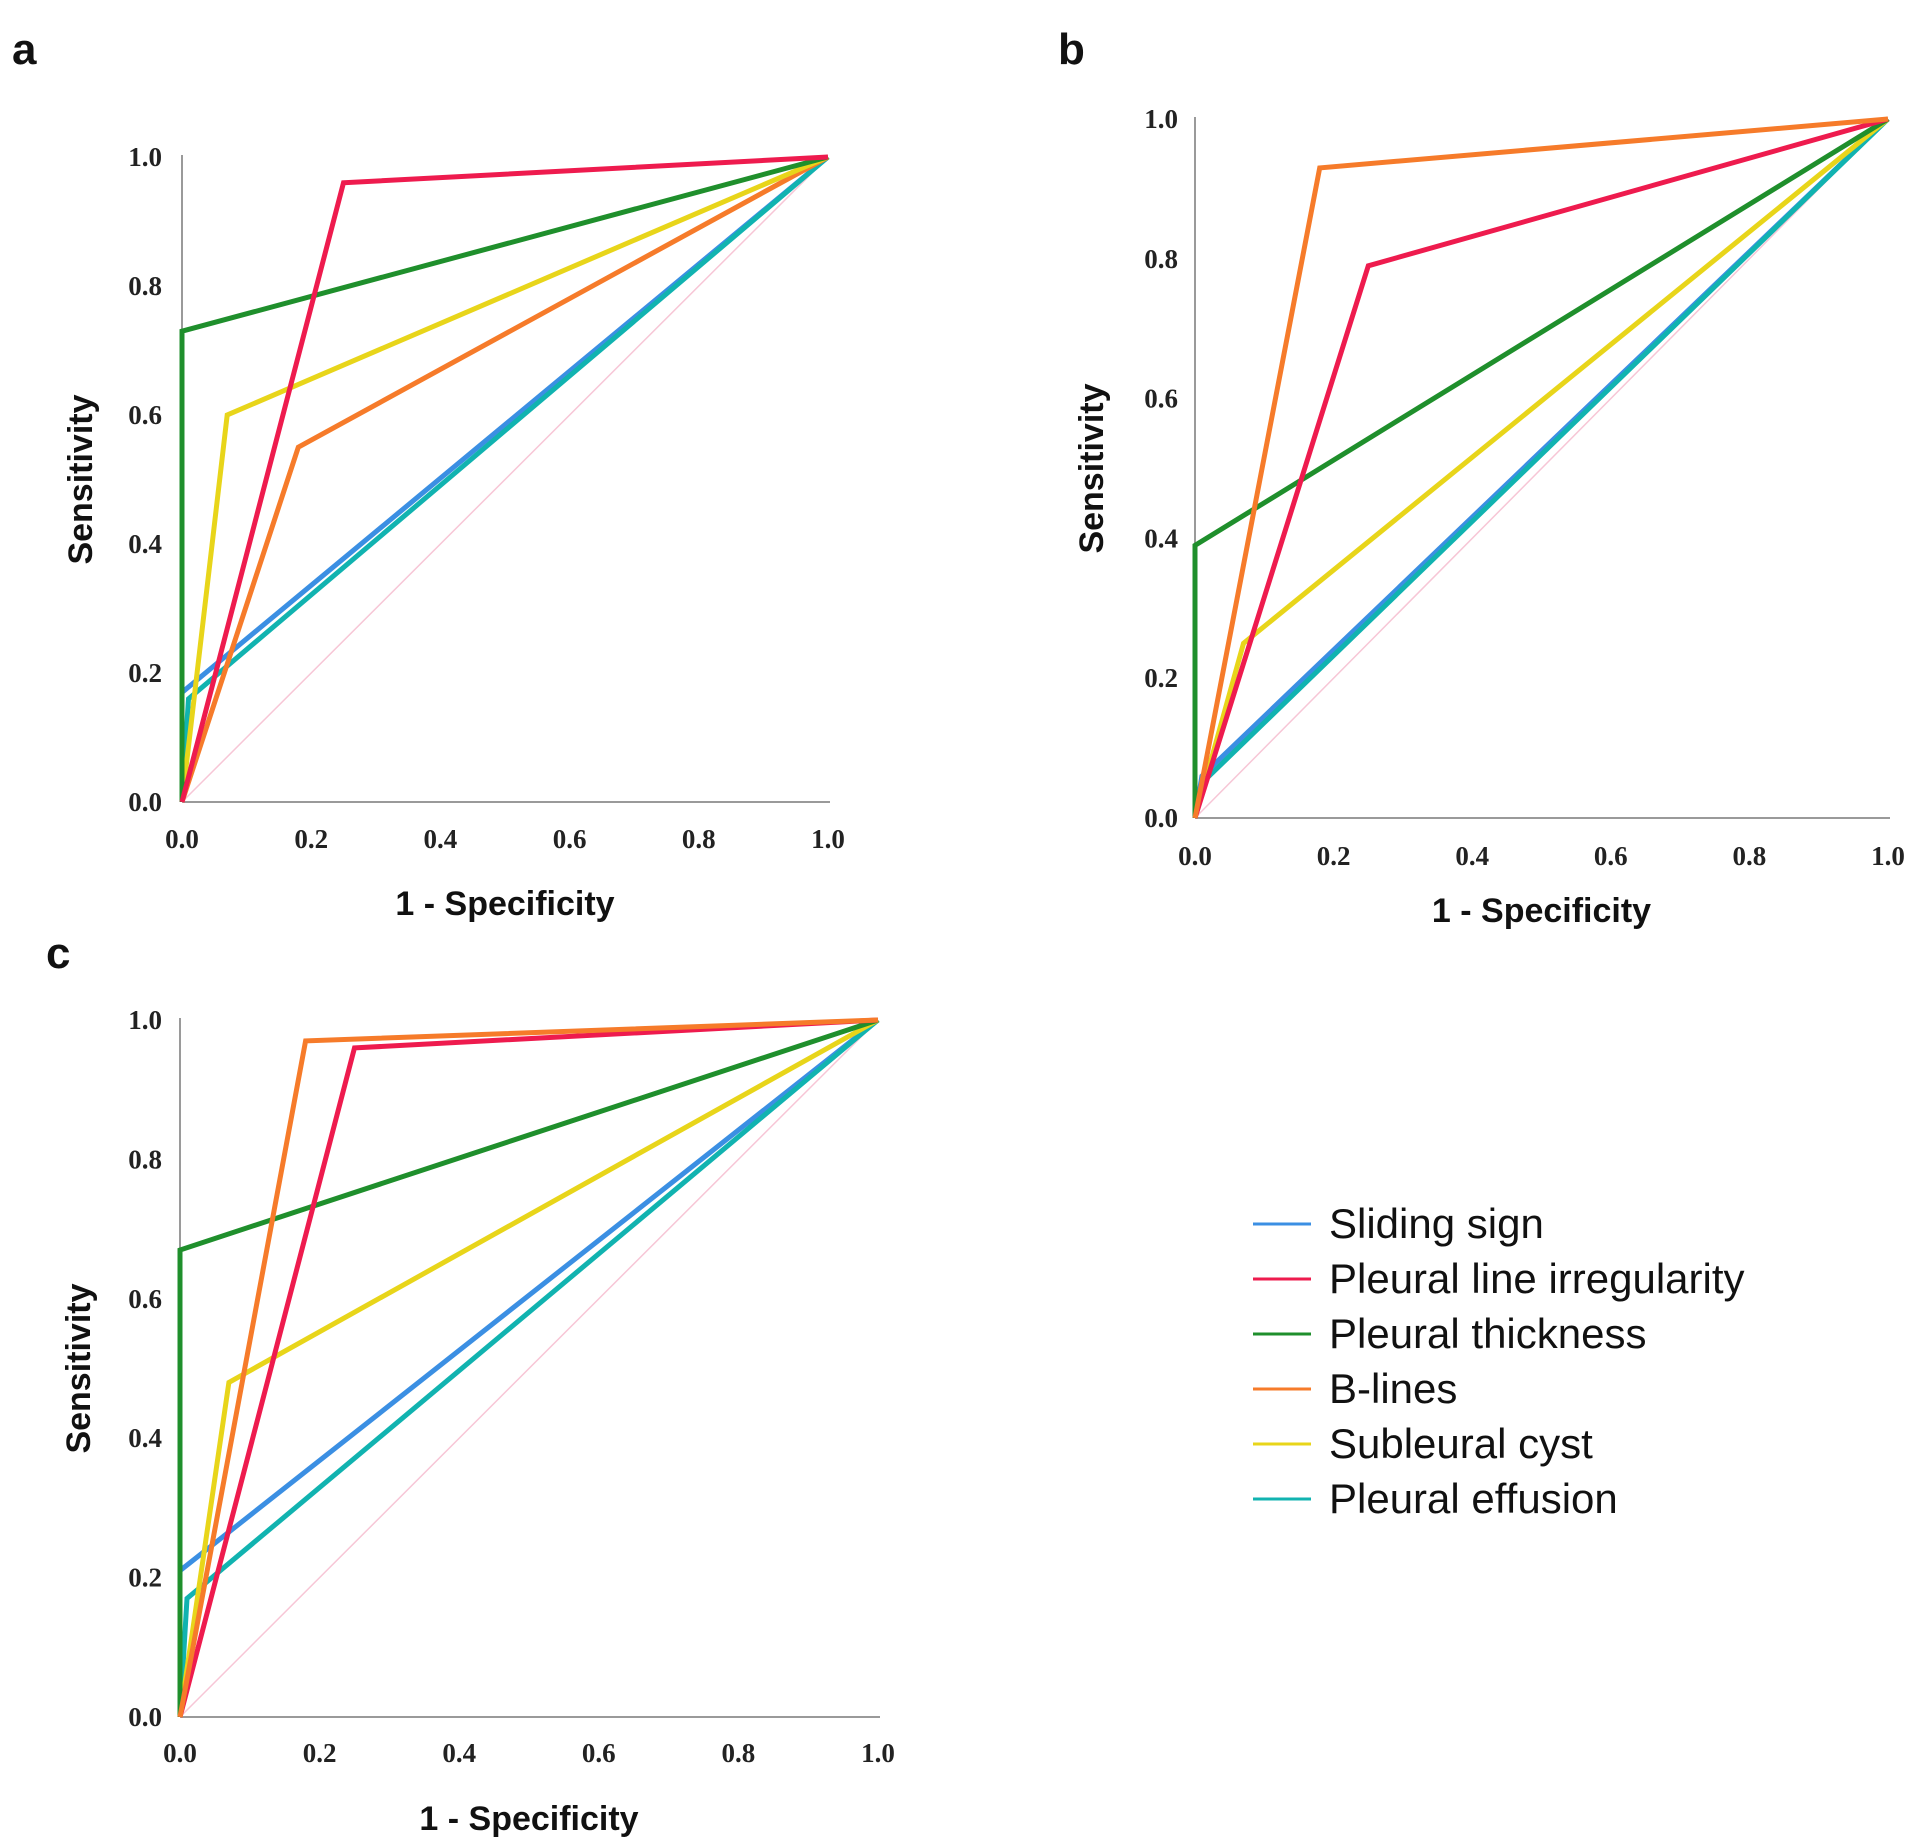 The height and width of the screenshot is (1844, 1926). What do you see at coordinates (145, 802) in the screenshot?
I see `y-tick-label-a: 0.0` at bounding box center [145, 802].